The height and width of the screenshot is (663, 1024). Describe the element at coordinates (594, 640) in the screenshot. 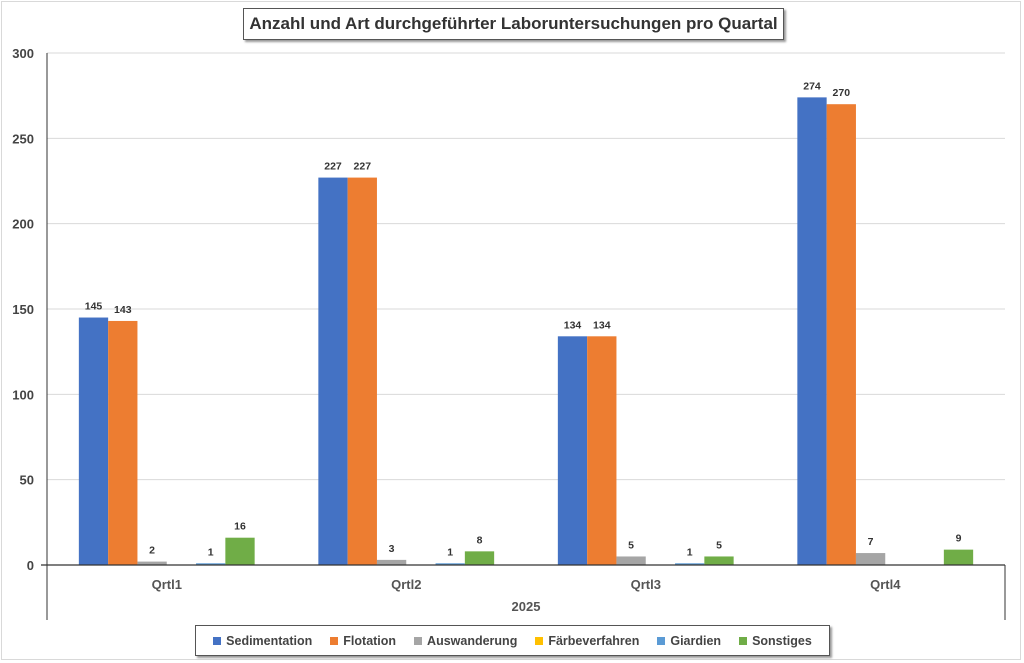

I see `legend-label: Färbeverfahren` at that location.